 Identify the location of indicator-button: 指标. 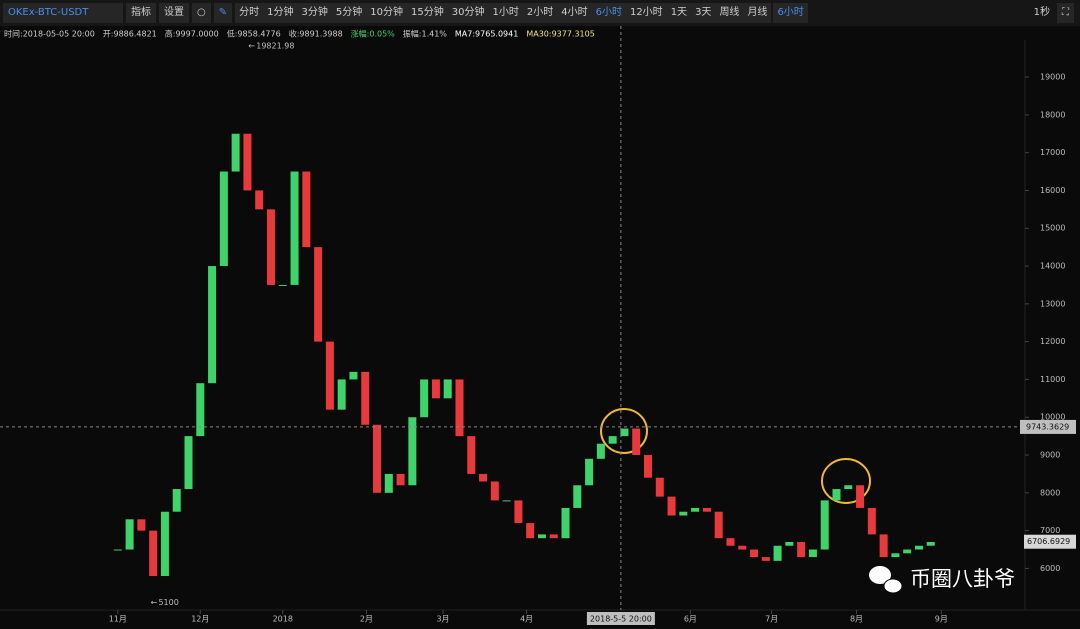
(141, 13).